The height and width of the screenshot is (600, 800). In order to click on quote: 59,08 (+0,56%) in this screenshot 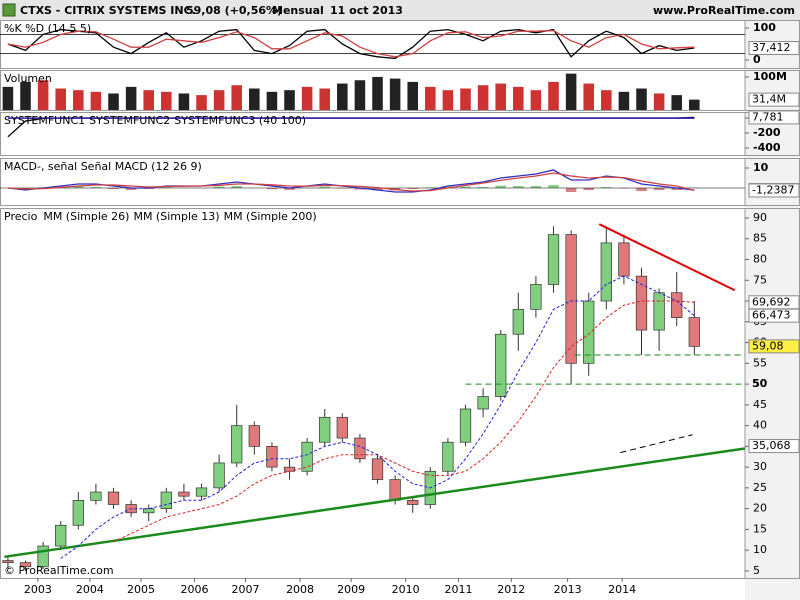, I will do `click(234, 10)`.